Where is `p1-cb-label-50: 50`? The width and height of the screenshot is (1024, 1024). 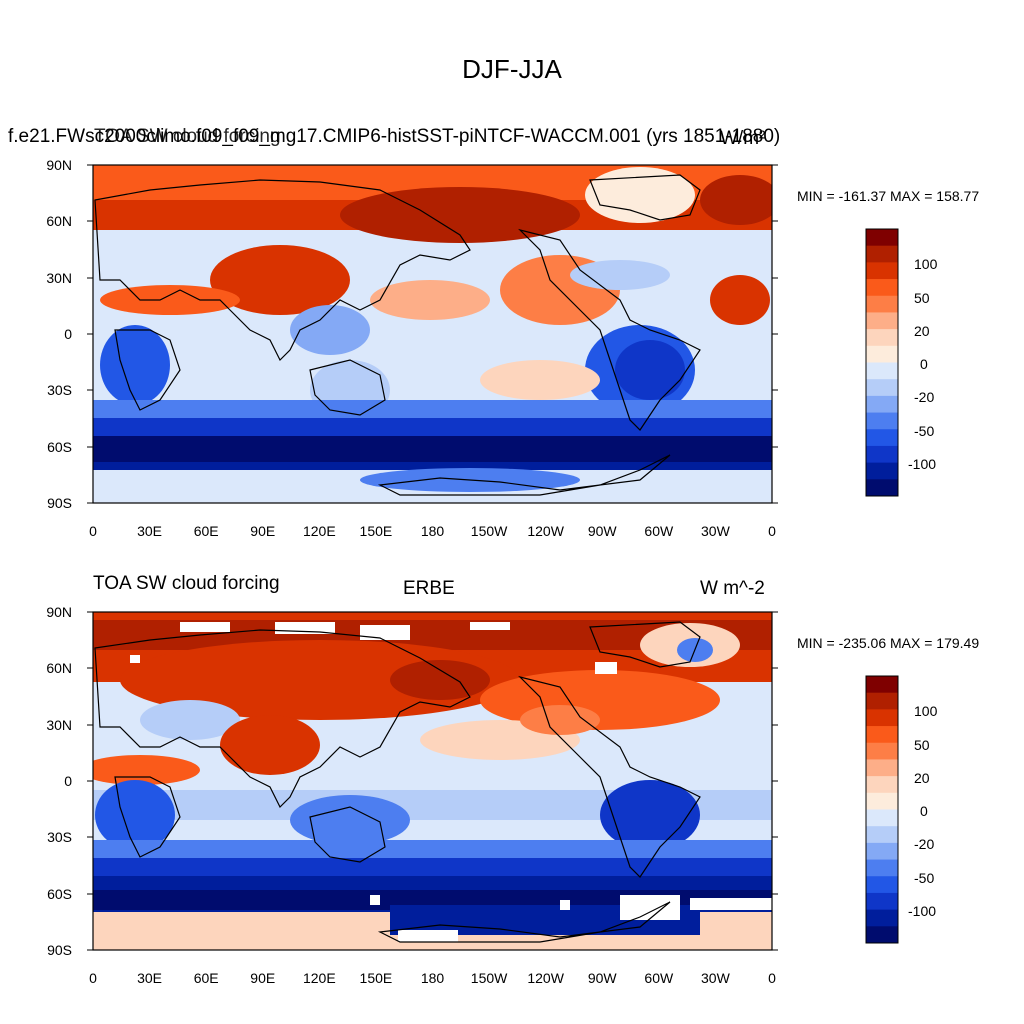
p1-cb-label-50: 50 is located at coordinates (922, 298).